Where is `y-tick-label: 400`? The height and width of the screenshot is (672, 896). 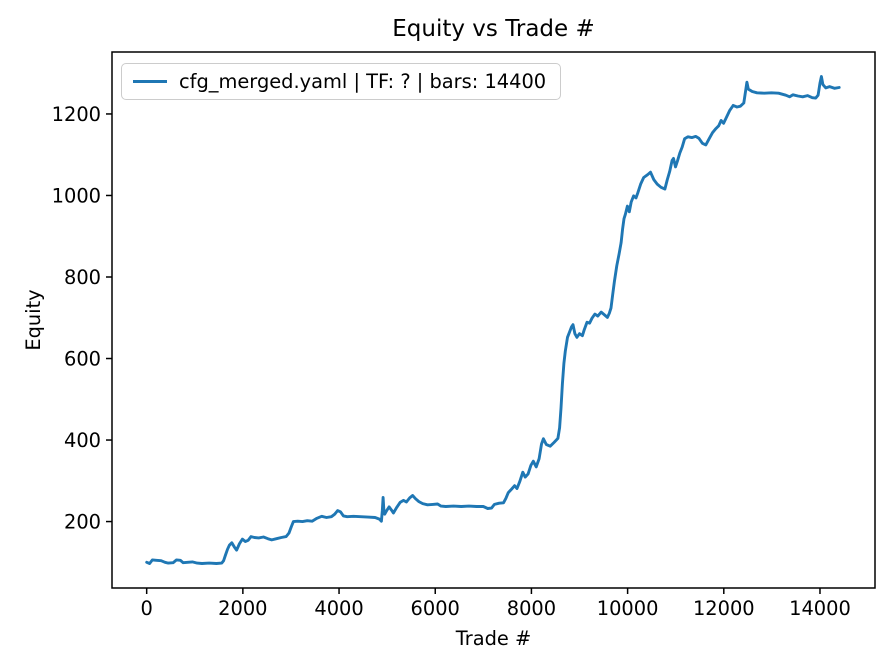
y-tick-label: 400 is located at coordinates (82, 440).